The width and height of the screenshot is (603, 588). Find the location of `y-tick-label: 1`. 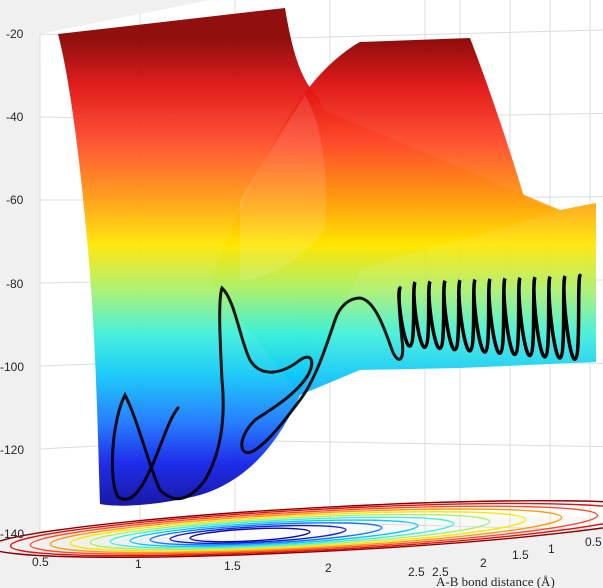

y-tick-label: 1 is located at coordinates (551, 549).